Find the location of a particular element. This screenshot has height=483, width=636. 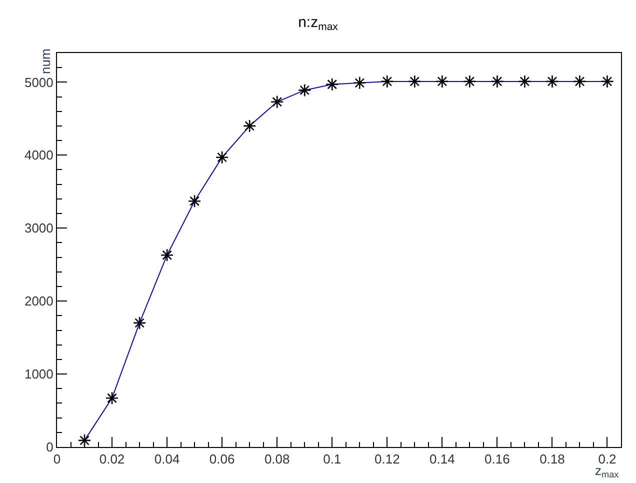

y-tick-label: 2000 is located at coordinates (39, 301).